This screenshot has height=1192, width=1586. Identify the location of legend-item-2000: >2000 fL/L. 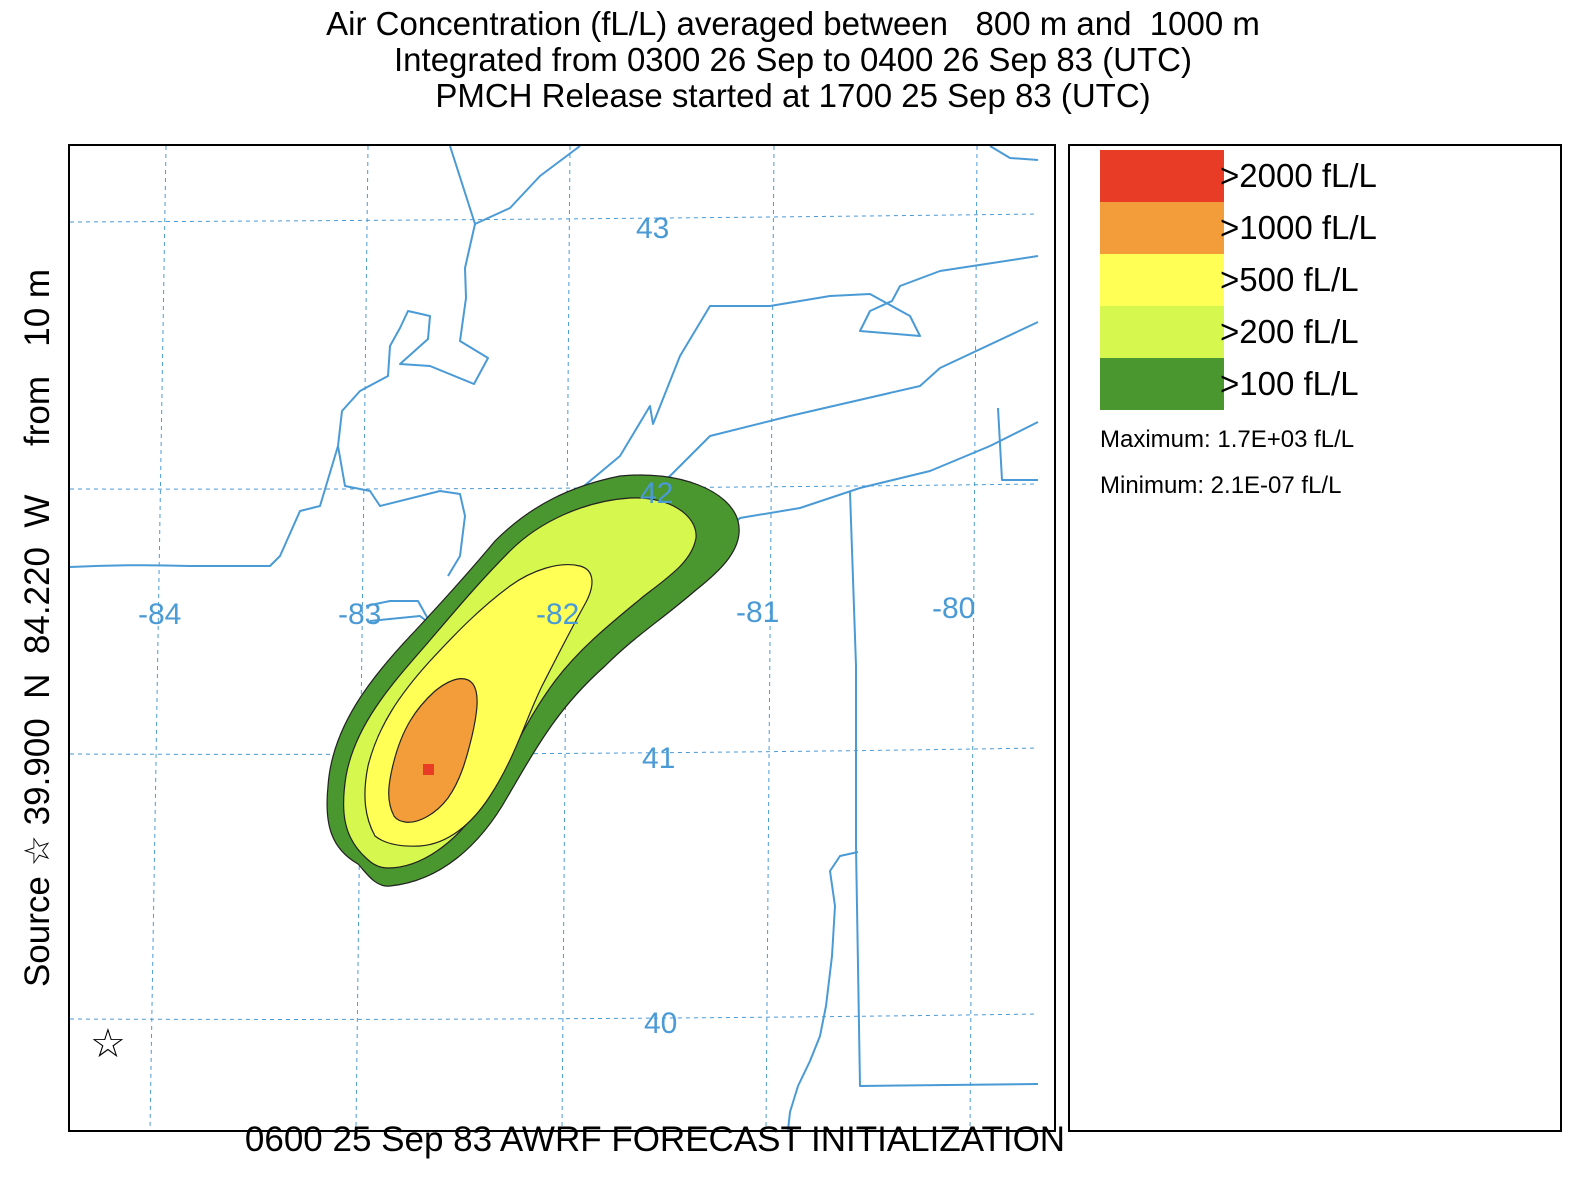
(1330, 176).